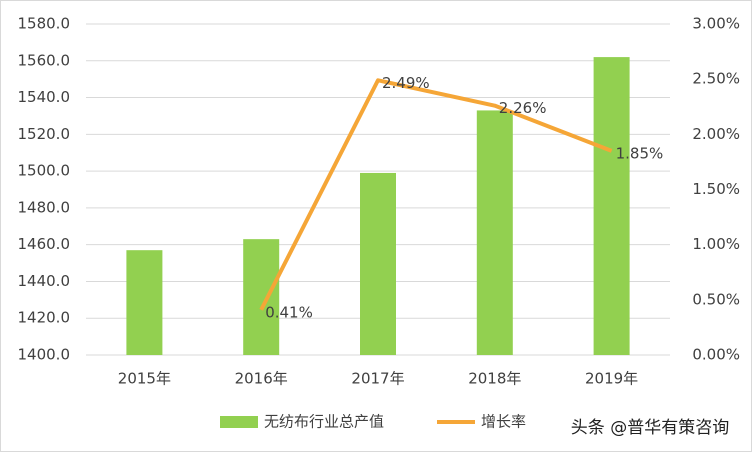  What do you see at coordinates (716, 24) in the screenshot?
I see `y2-tick-label: 3.00%` at bounding box center [716, 24].